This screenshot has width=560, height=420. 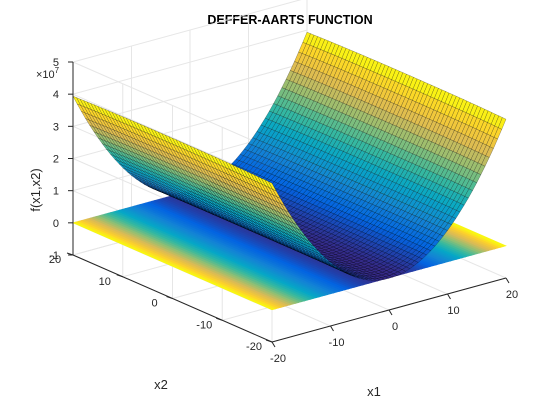 I want to click on z-tick-label: 4, so click(x=56, y=95).